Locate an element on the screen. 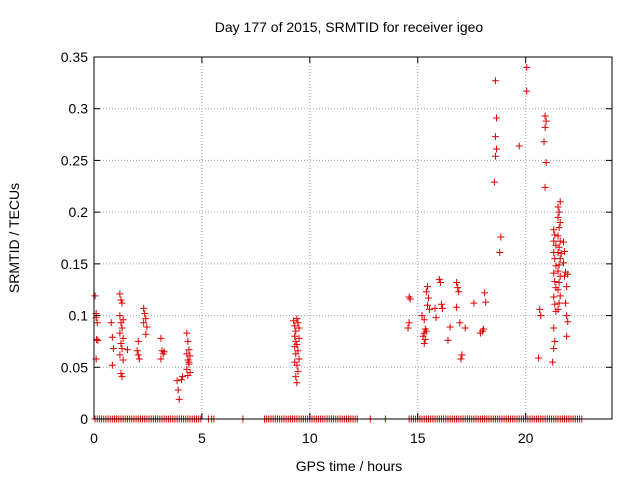 Image resolution: width=640 pixels, height=480 pixels. y-tick-label: 0.35 is located at coordinates (74, 57).